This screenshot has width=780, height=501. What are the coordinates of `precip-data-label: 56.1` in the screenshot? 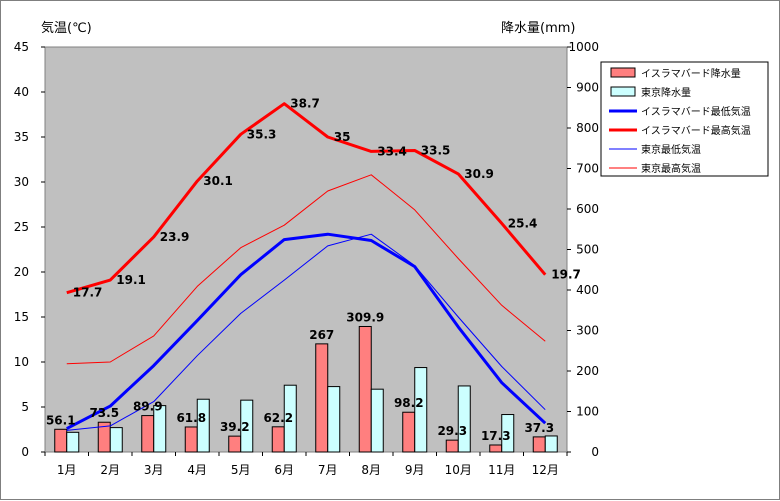 It's located at (61, 420).